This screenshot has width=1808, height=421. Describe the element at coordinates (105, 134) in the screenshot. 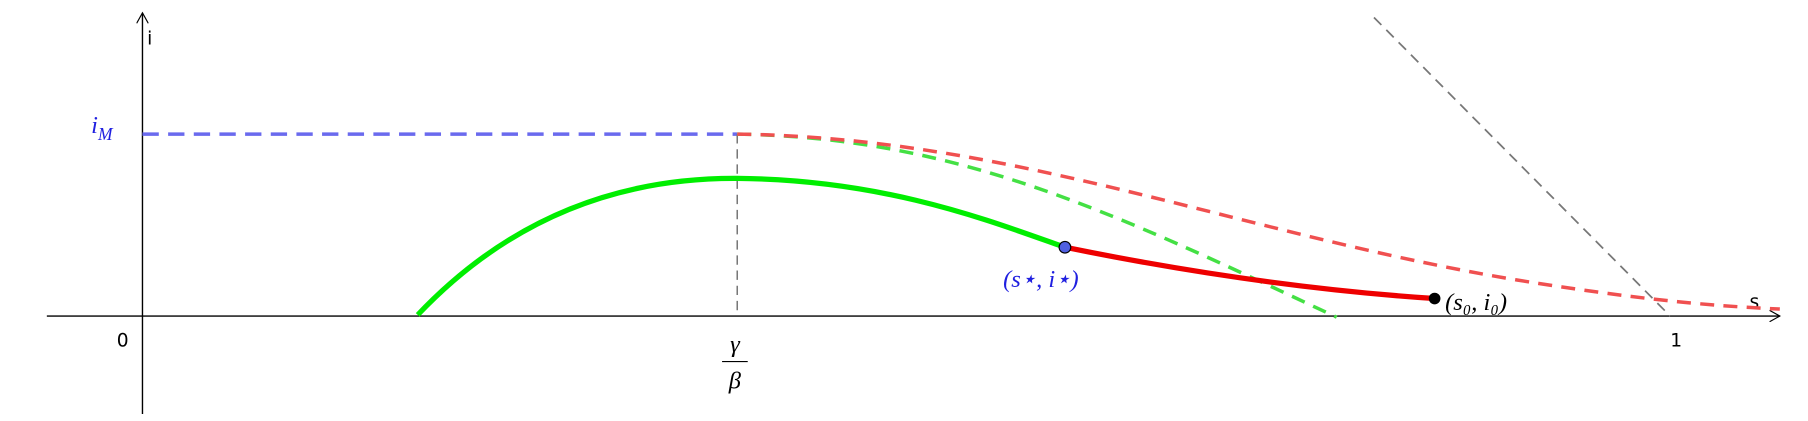

I see `i-max-sub: M` at that location.